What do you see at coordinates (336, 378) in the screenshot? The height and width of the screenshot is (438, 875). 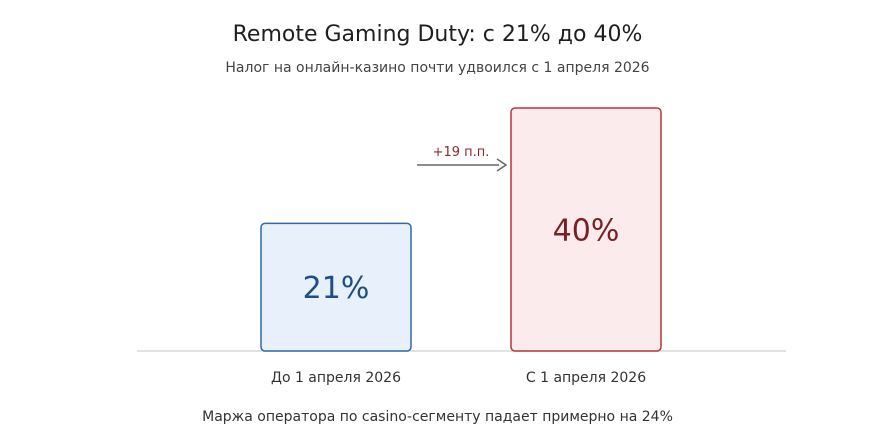 I see `category-label-1: До 1 апреля 2026` at bounding box center [336, 378].